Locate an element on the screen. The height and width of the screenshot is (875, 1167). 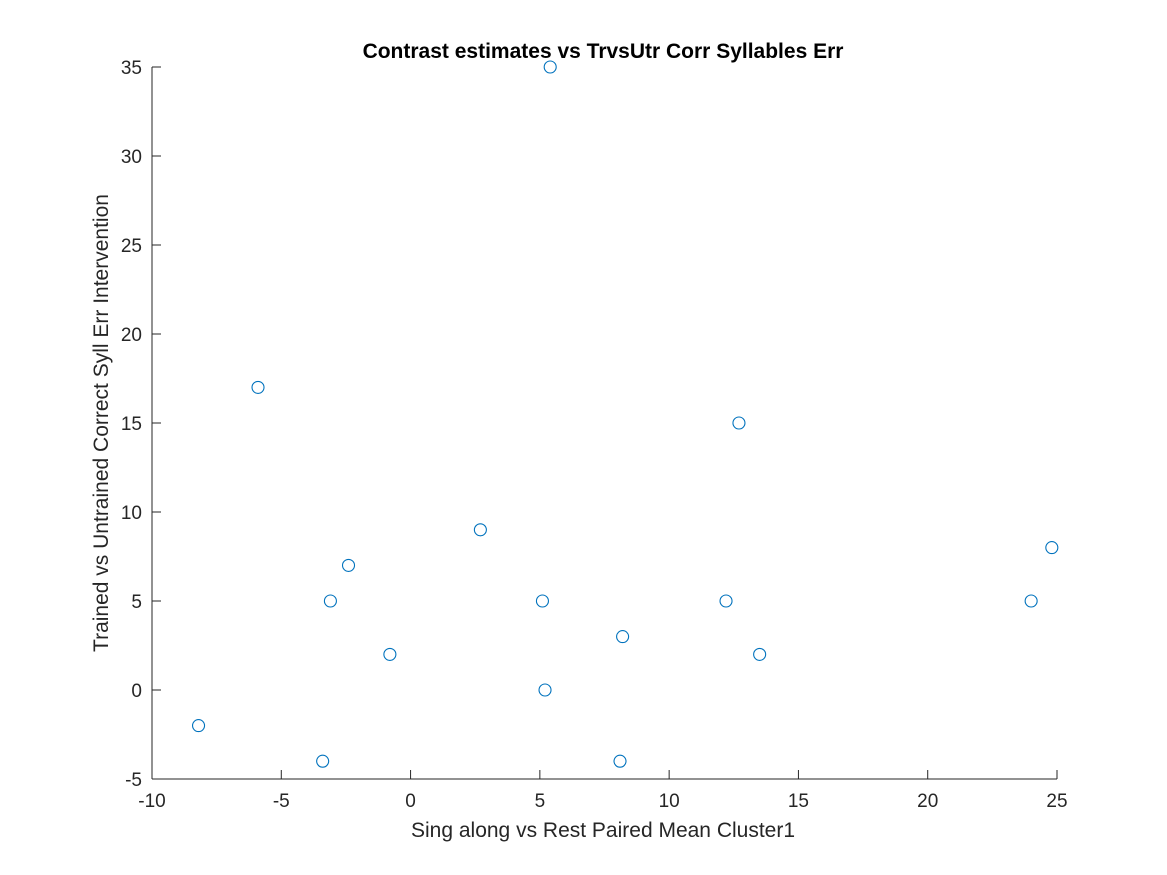
x-tick-label: 10 is located at coordinates (669, 801).